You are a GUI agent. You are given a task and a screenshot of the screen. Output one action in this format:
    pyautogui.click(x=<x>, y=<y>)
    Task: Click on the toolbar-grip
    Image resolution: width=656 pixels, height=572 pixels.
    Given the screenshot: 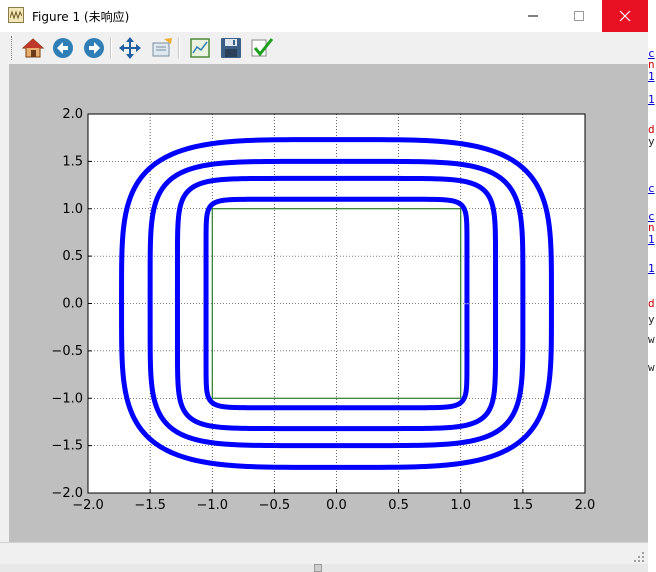 What is the action you would take?
    pyautogui.click(x=13, y=48)
    